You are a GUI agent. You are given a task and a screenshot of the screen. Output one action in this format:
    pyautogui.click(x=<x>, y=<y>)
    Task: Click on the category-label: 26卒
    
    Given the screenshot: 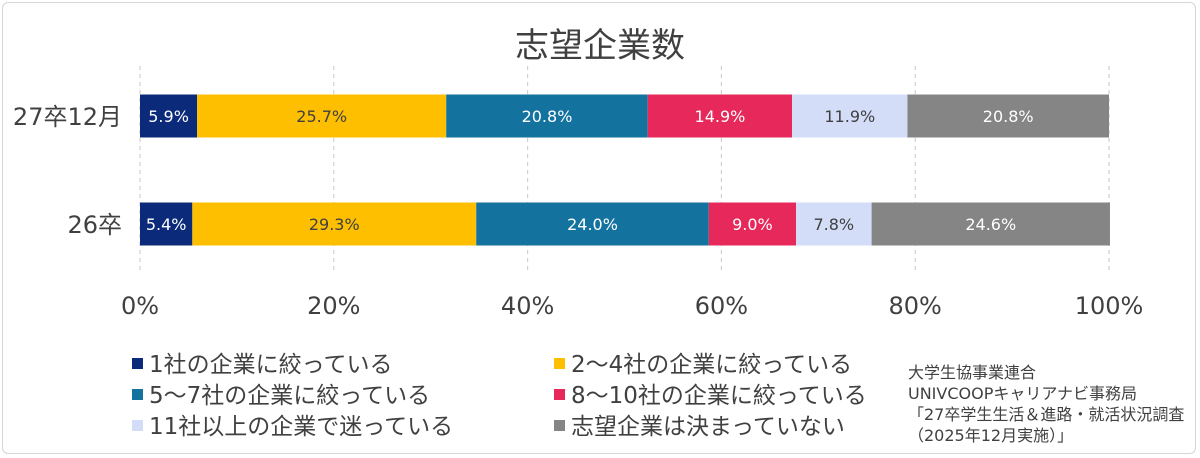 What is the action you would take?
    pyautogui.click(x=94, y=225)
    